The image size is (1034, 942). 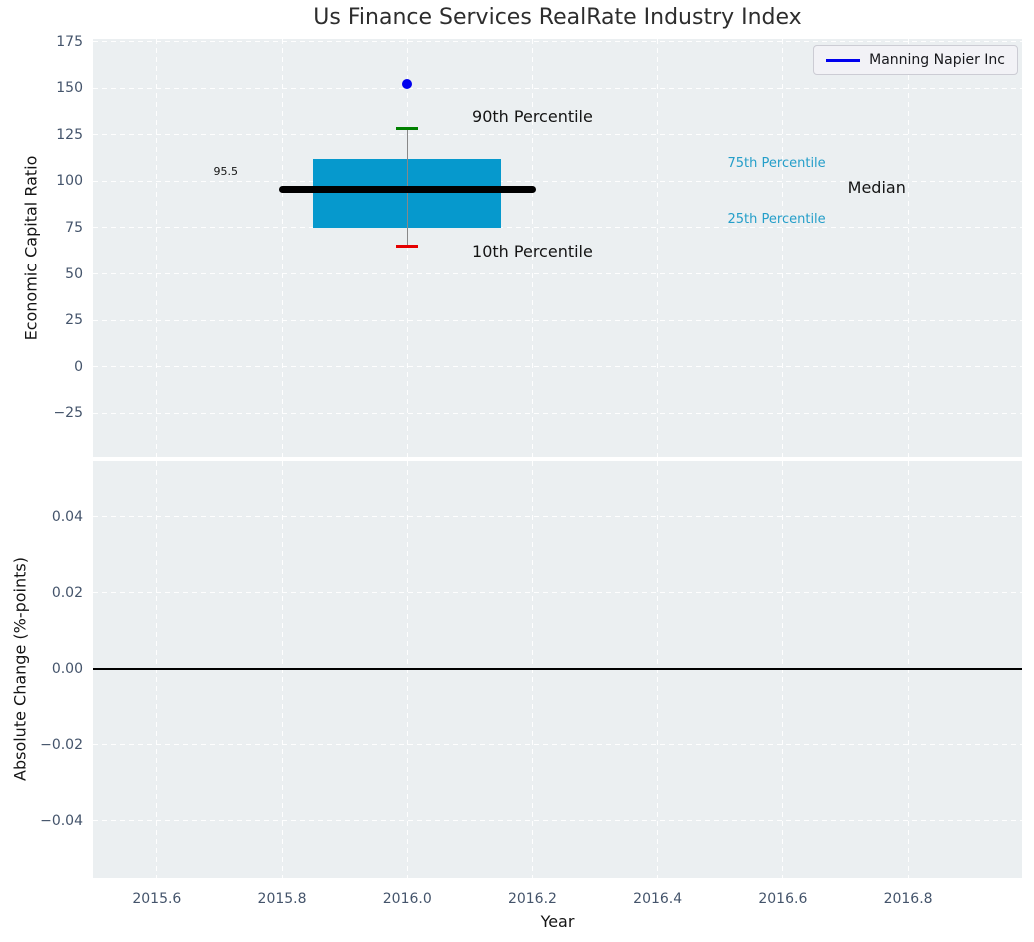 What do you see at coordinates (61, 744) in the screenshot?
I see `y-tick-label: −0.02` at bounding box center [61, 744].